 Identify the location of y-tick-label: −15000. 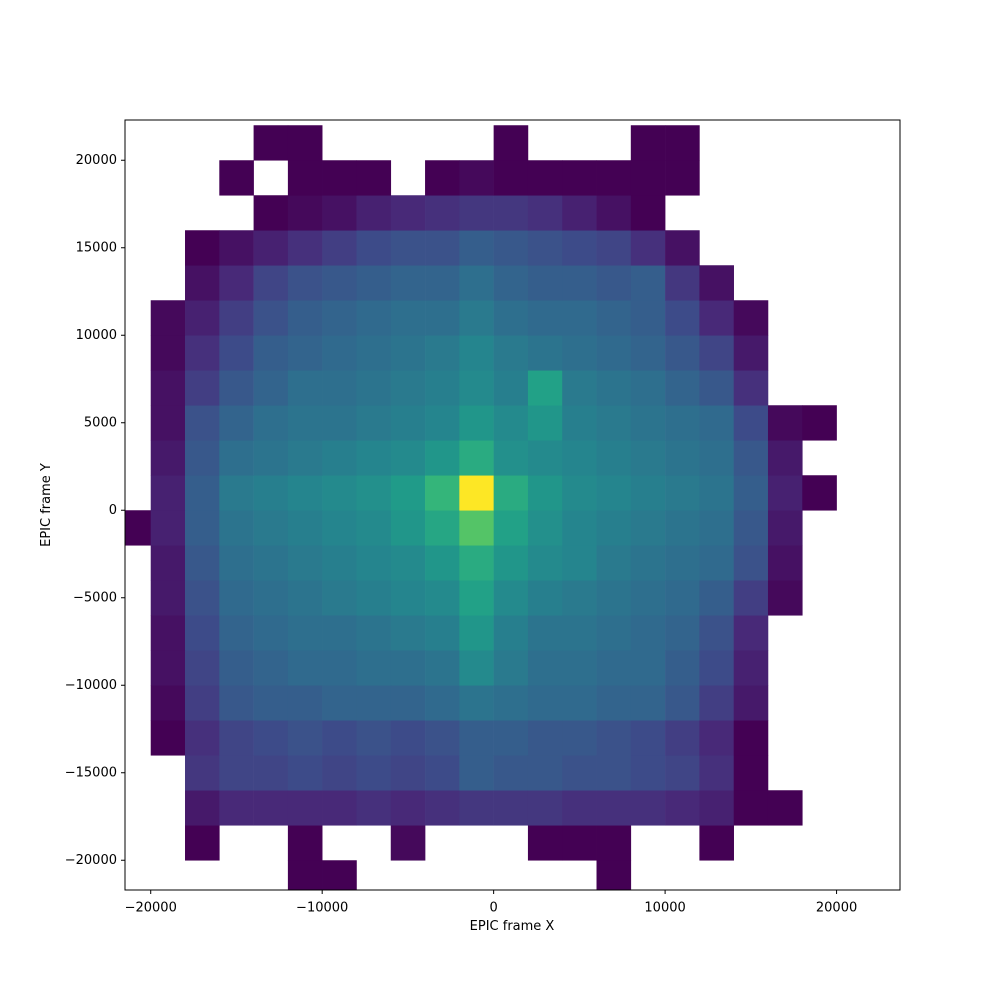
(91, 772).